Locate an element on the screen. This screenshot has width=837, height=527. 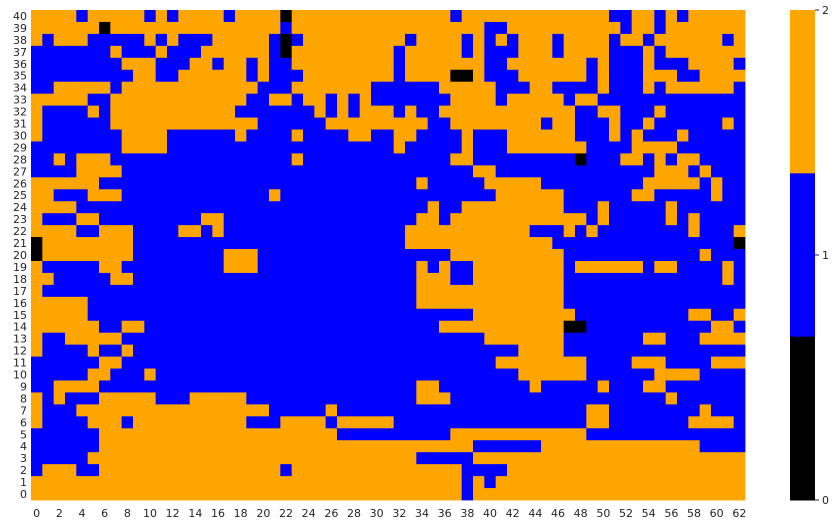
colorbar-tick-label: 2 is located at coordinates (825, 10).